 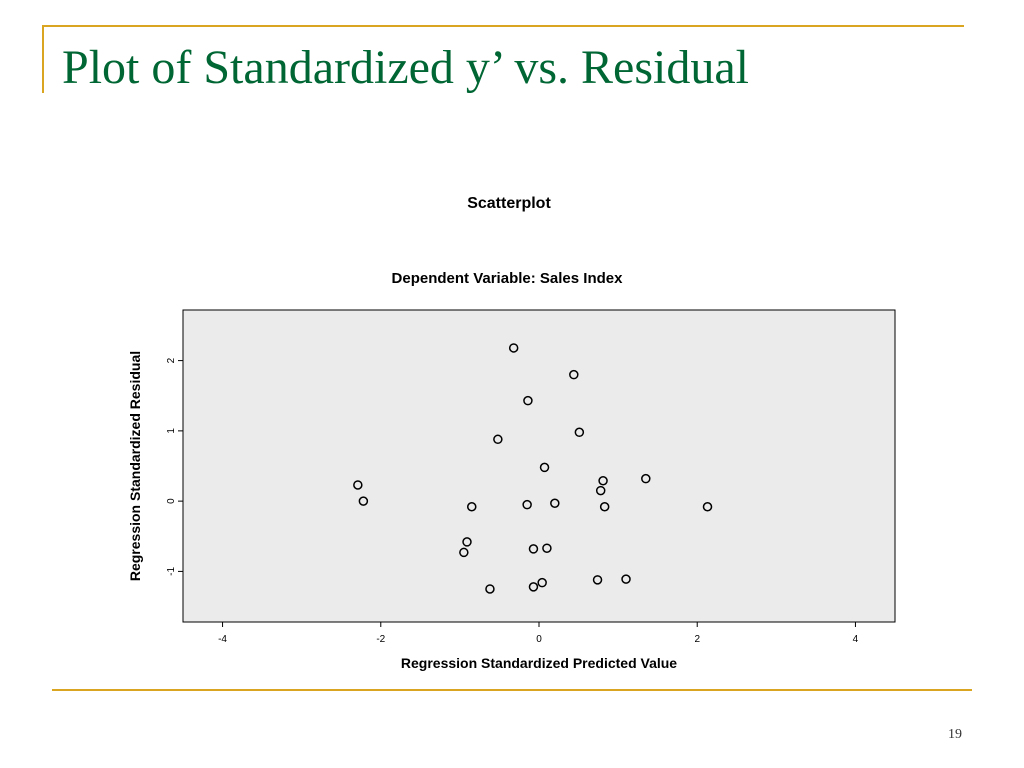 I want to click on x-axis-title: Regression Standardized Predicted Value, so click(x=539, y=663).